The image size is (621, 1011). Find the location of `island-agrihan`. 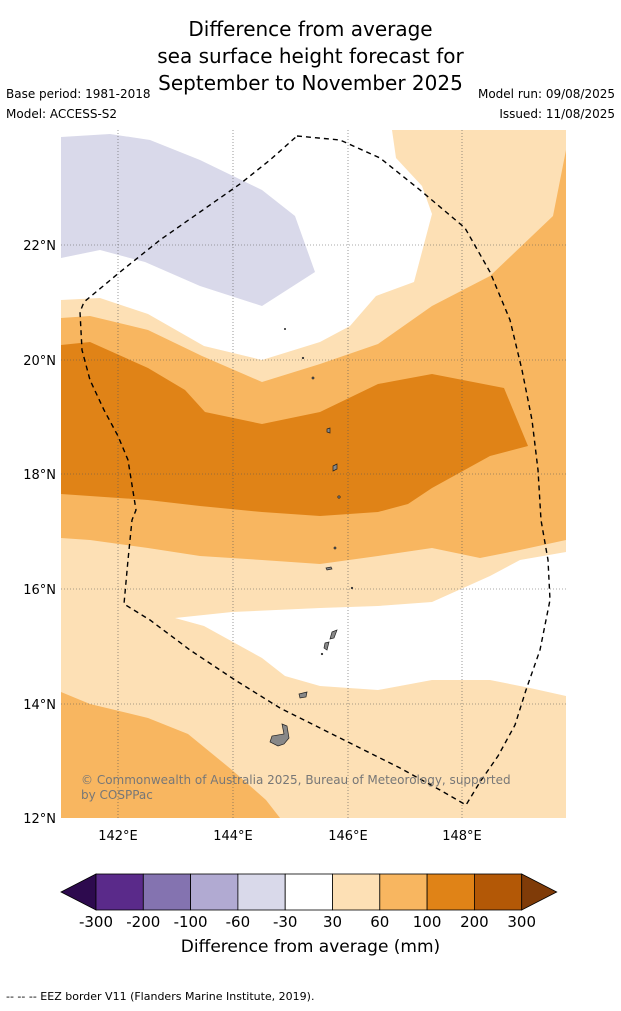

island-agrihan is located at coordinates (328, 430).